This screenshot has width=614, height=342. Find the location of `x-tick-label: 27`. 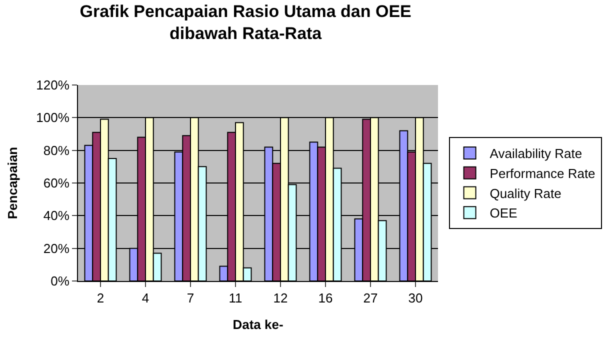

x-tick-label: 27 is located at coordinates (370, 298).